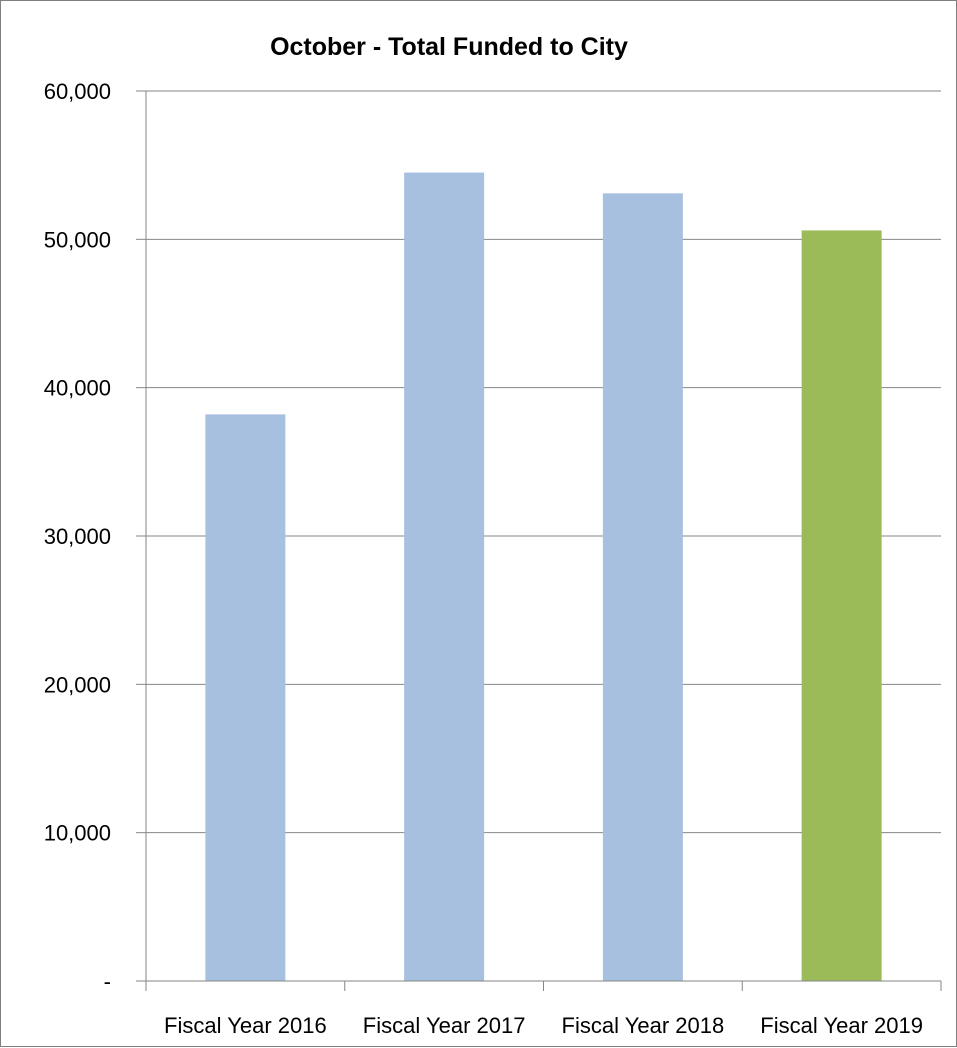  I want to click on chart-title: October - Total Funded to City, so click(449, 47).